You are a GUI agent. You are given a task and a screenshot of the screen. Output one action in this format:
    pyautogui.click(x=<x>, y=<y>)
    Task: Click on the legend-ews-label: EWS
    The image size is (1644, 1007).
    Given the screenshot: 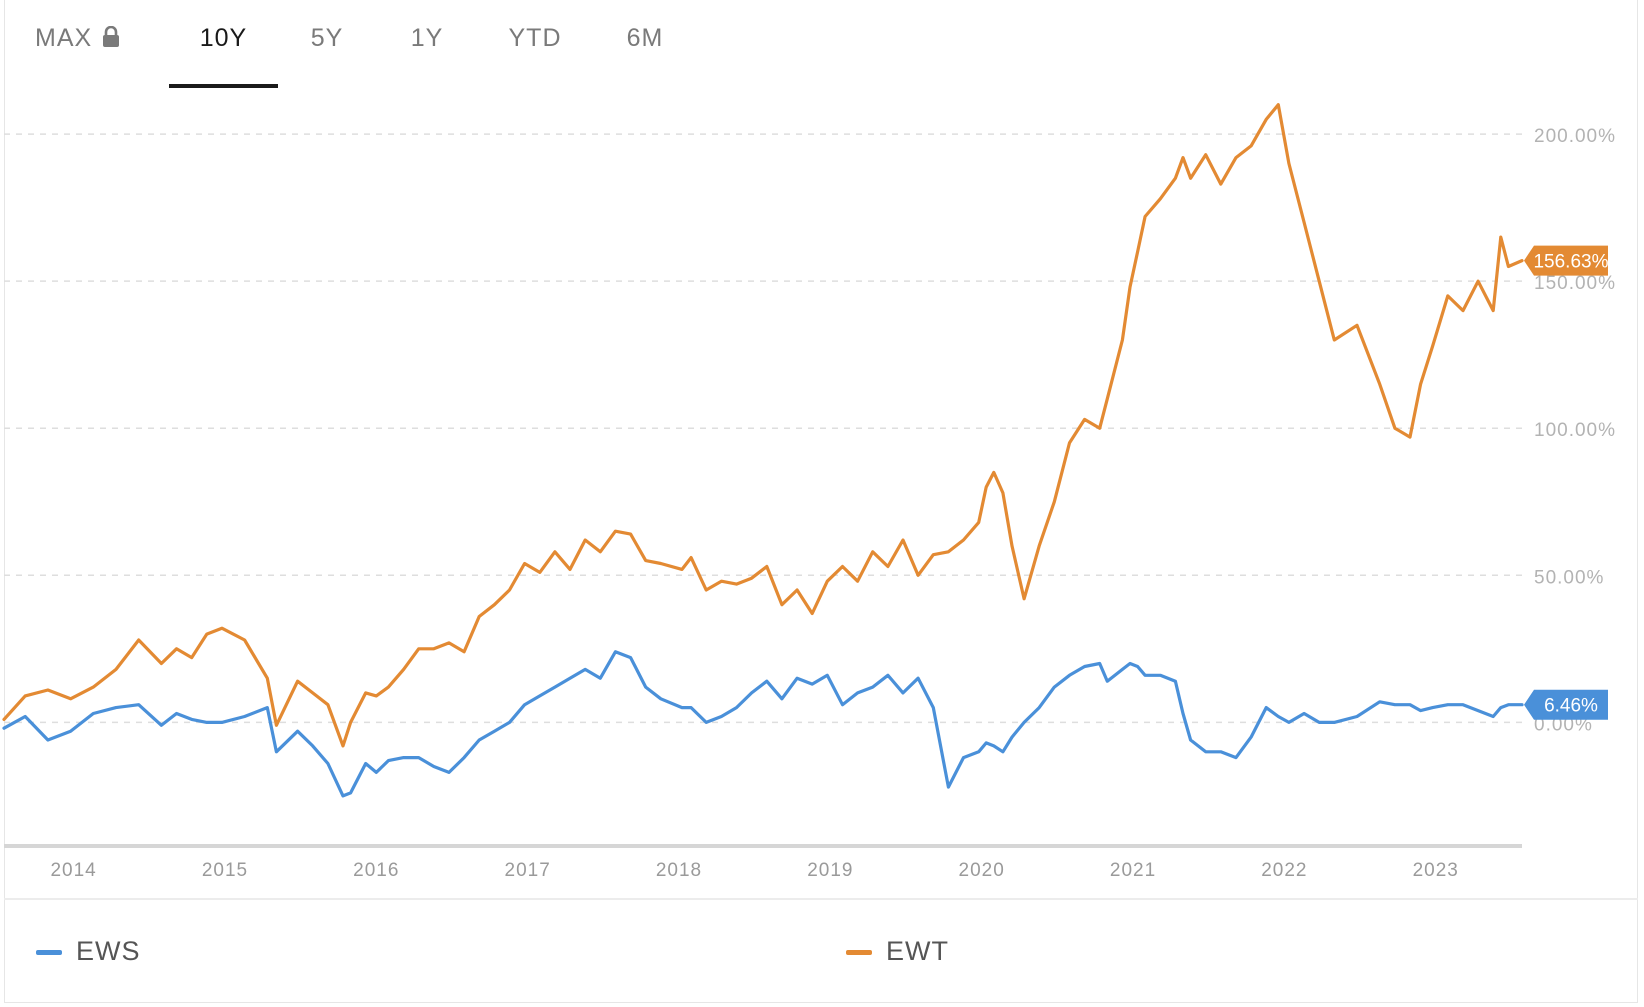 What is the action you would take?
    pyautogui.click(x=108, y=951)
    